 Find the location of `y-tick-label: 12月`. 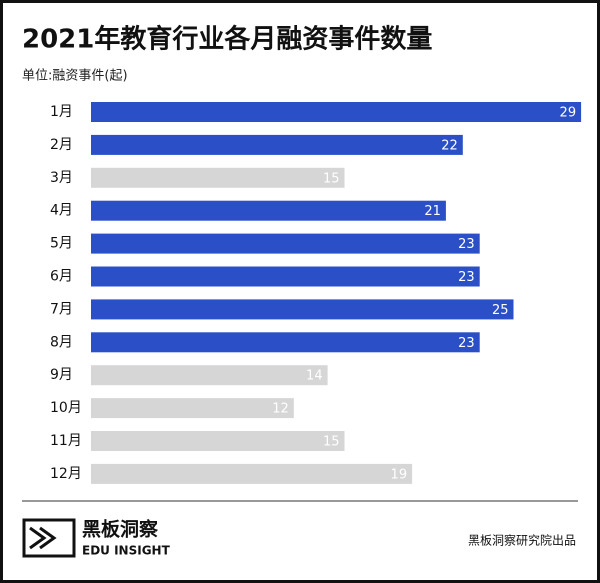

y-tick-label: 12月 is located at coordinates (66, 474).